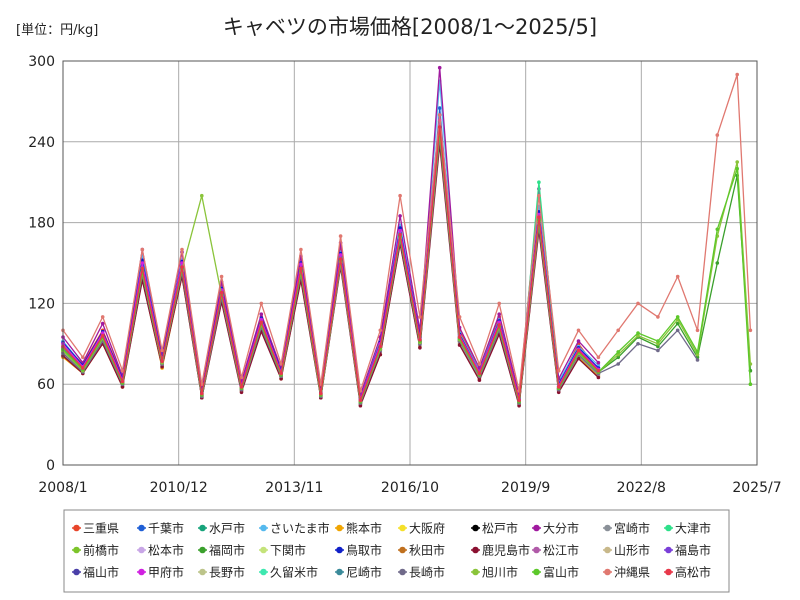  I want to click on legend-label: 鹿児島市, so click(506, 550).